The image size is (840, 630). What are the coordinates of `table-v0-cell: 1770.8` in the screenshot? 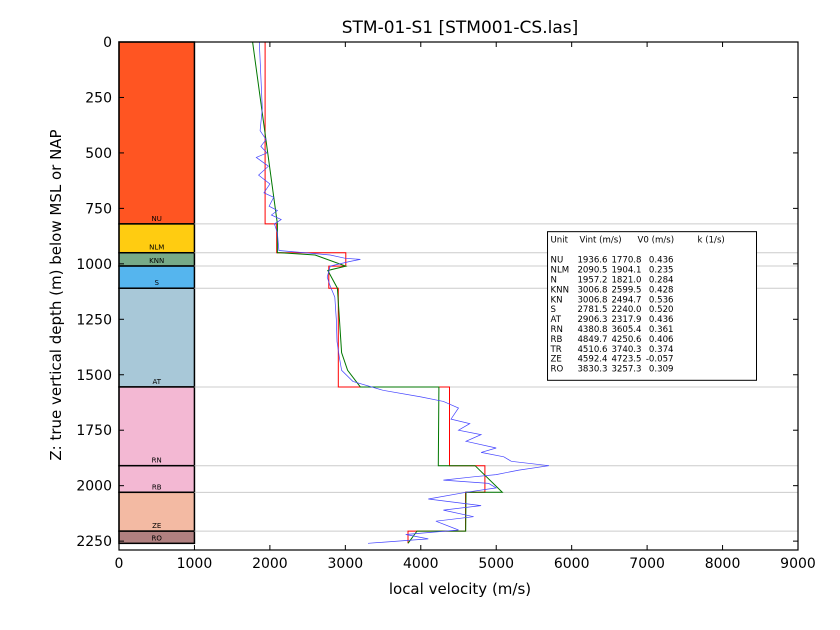 It's located at (626, 261).